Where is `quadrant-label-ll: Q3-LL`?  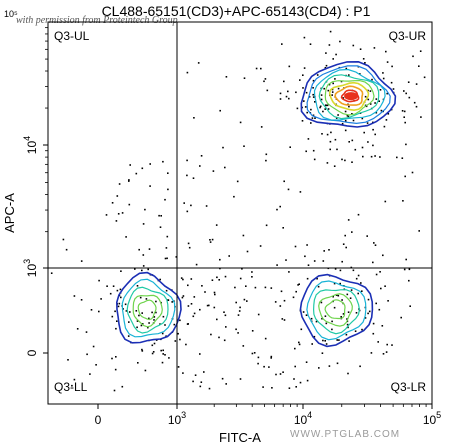
quadrant-label-ll: Q3-LL is located at coordinates (71, 387).